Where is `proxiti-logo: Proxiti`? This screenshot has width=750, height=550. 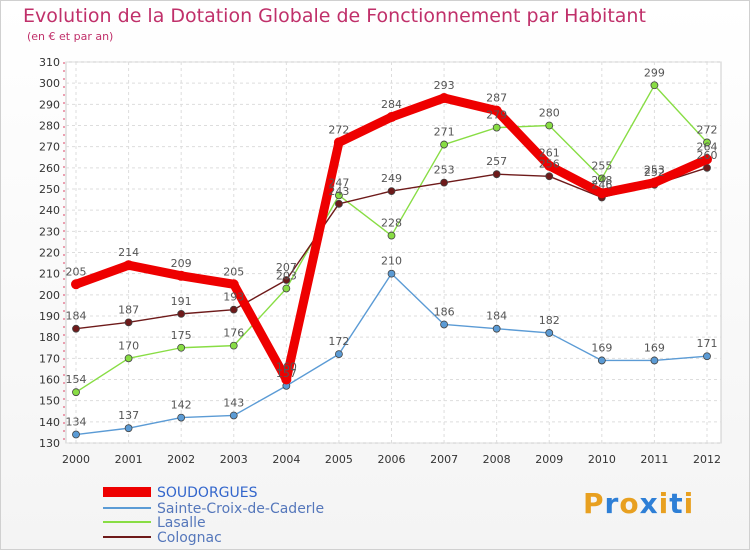
proxiti-logo: Proxiti is located at coordinates (638, 503).